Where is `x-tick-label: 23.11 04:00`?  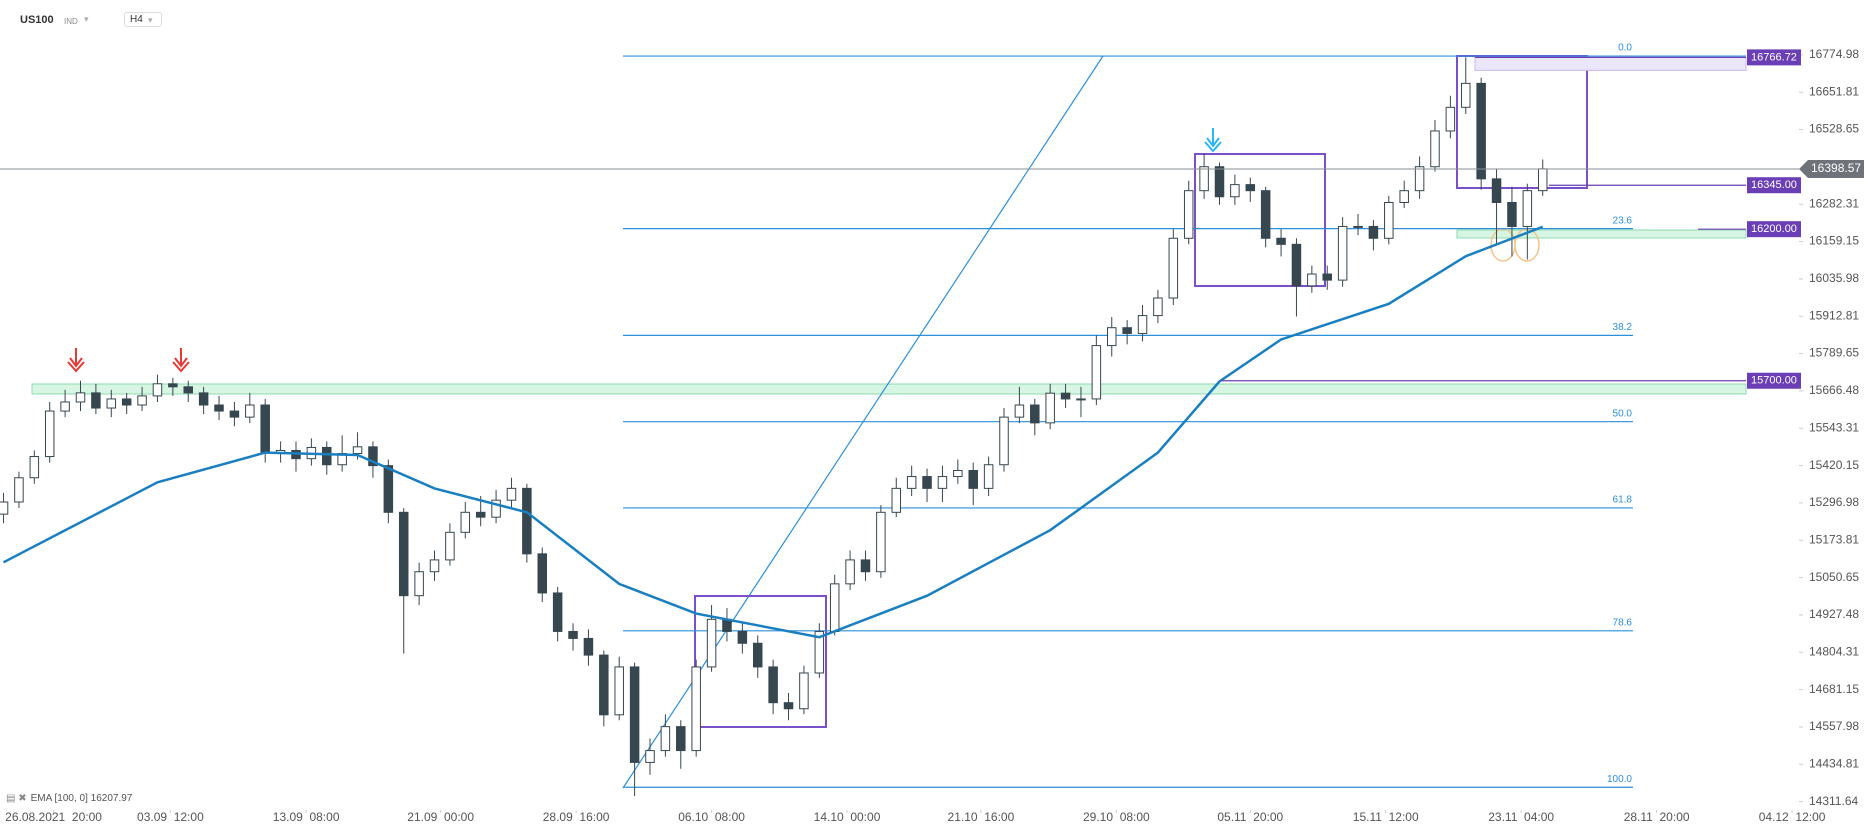 x-tick-label: 23.11 04:00 is located at coordinates (1521, 817).